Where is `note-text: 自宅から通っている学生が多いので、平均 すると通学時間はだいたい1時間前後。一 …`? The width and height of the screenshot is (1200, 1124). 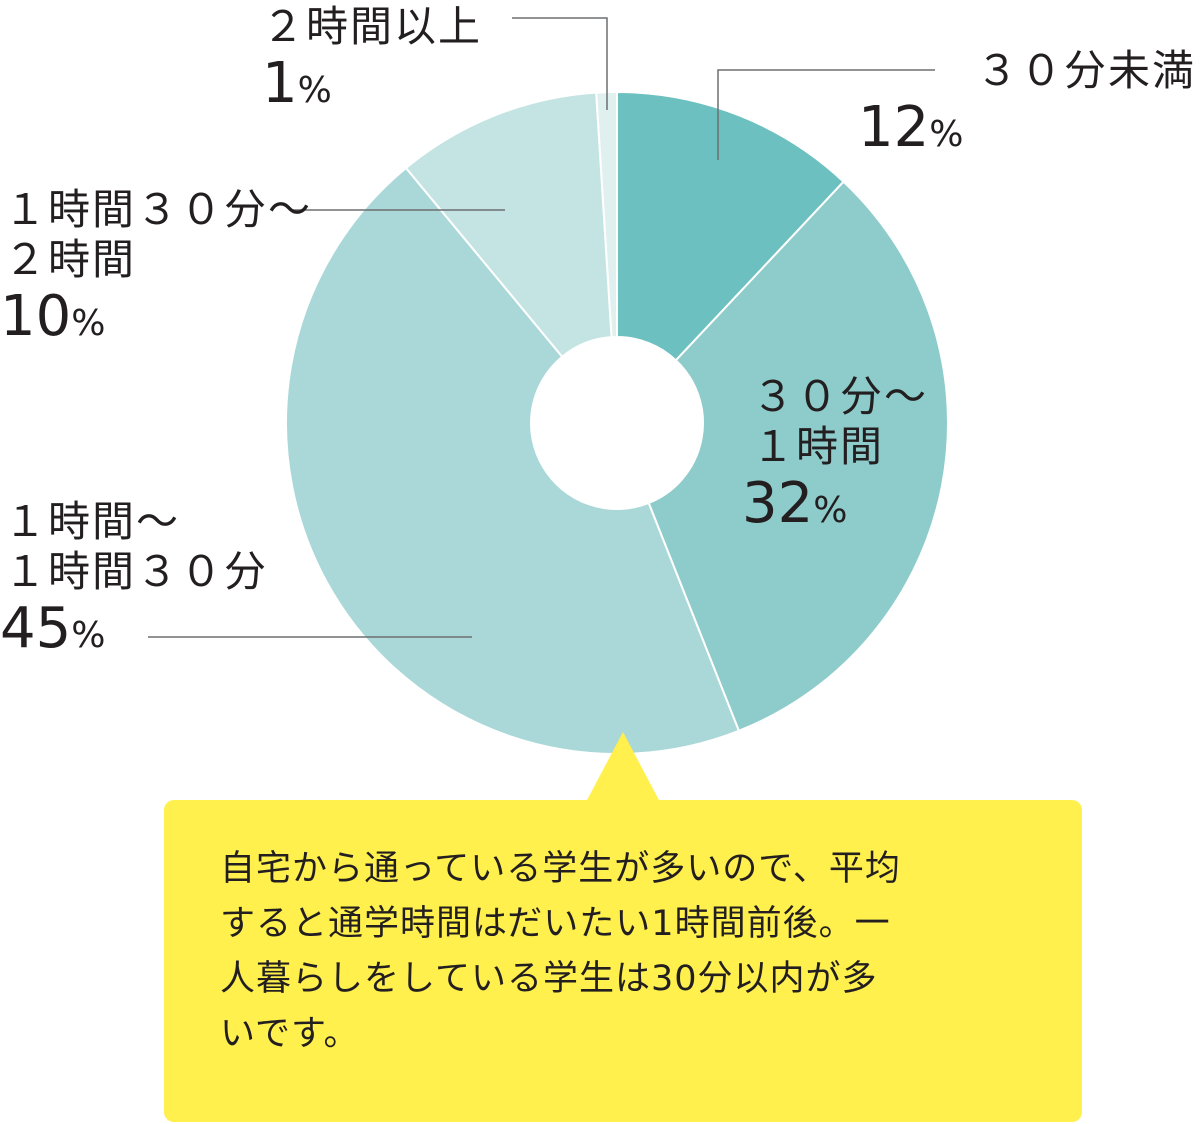
note-text: 自宅から通っている学生が多いので、平均 すると通学時間はだいたい1時間前後。一 … is located at coordinates (560, 951).